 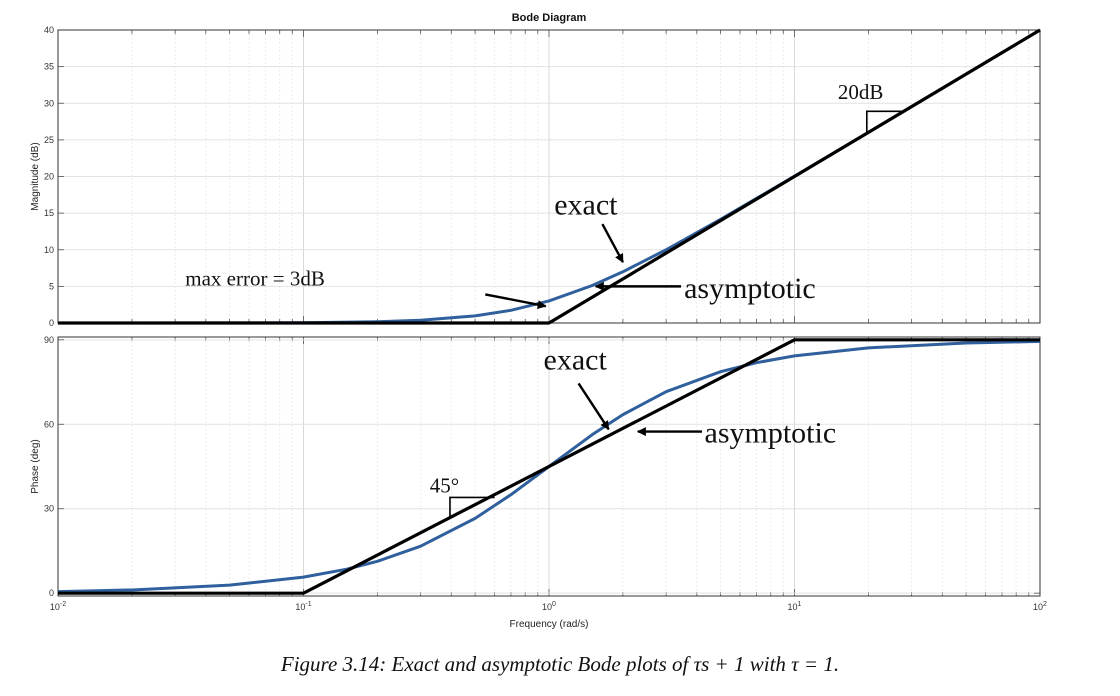 What do you see at coordinates (35, 176) in the screenshot?
I see `y-axis-label: Magnitude (dB)` at bounding box center [35, 176].